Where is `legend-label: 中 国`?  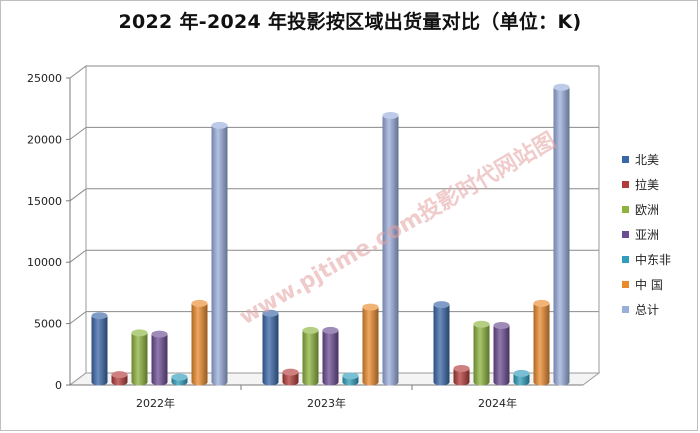 legend-label: 中 国 is located at coordinates (649, 284).